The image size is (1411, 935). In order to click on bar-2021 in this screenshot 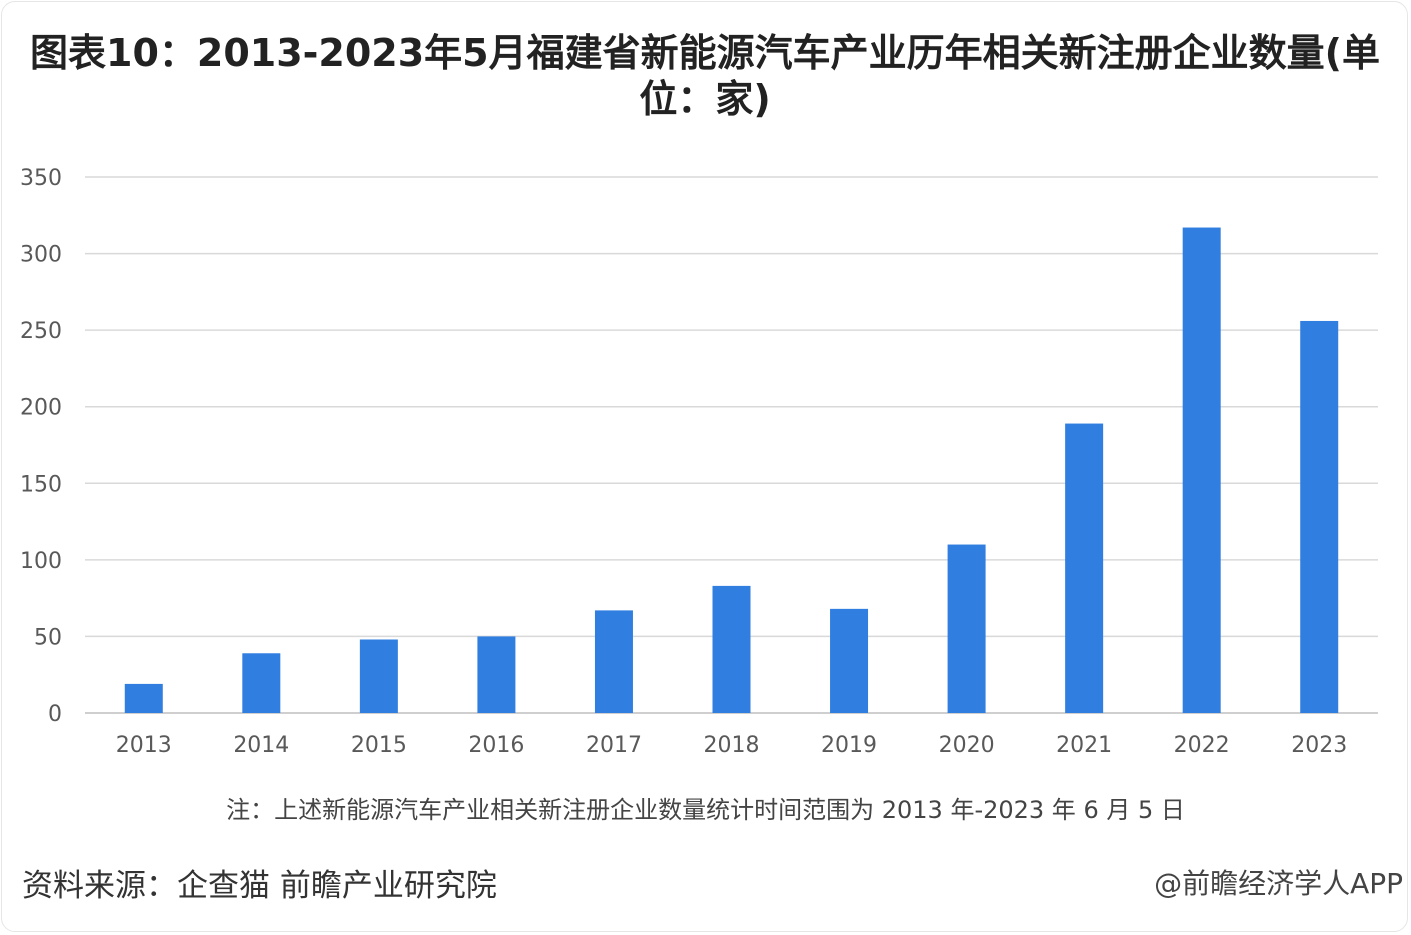, I will do `click(1084, 568)`.